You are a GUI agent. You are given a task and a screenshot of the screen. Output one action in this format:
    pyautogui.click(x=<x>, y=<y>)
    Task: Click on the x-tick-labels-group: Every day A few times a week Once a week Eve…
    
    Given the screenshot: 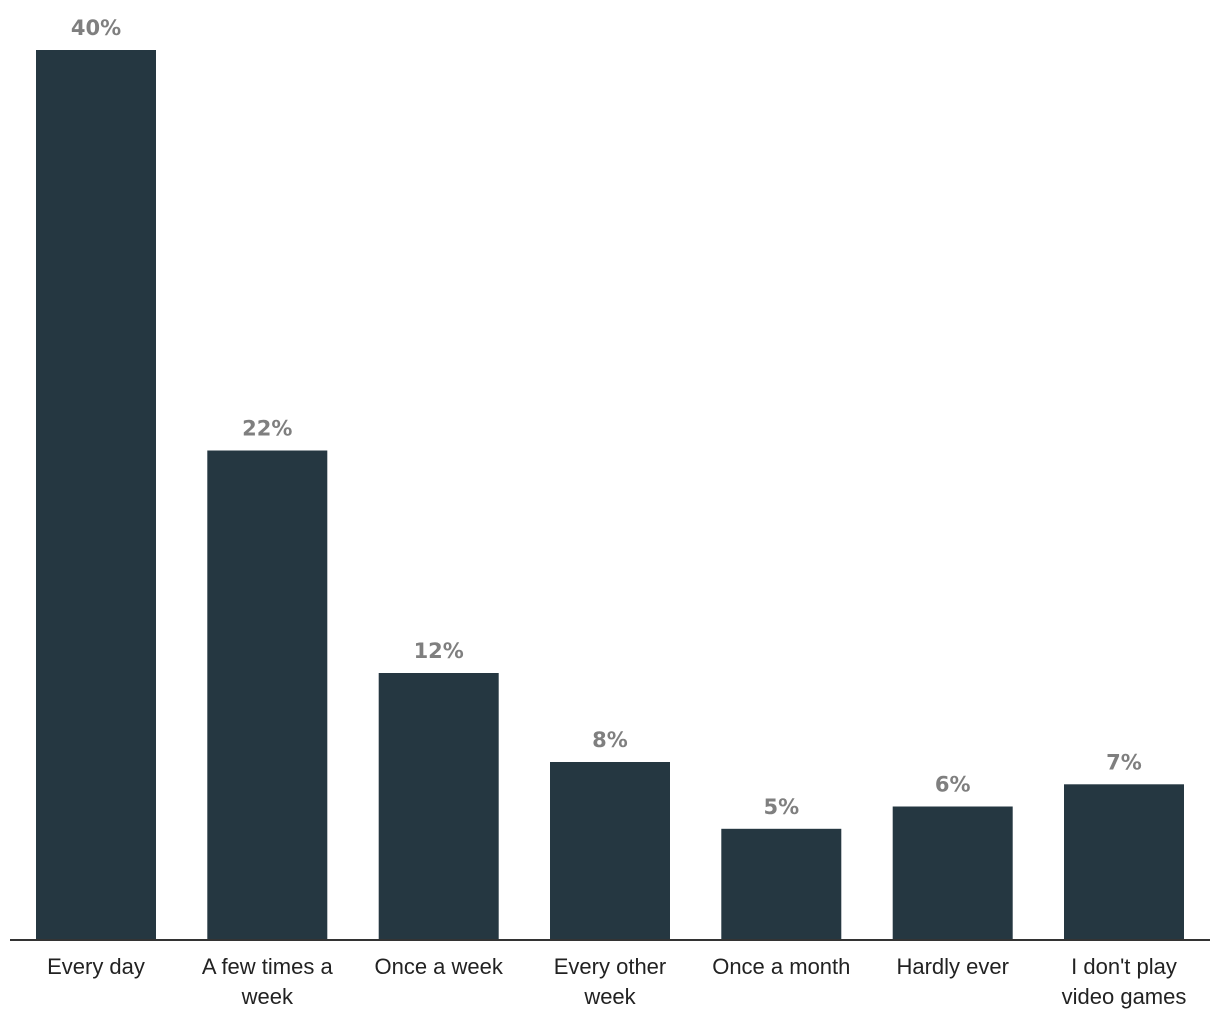 What is the action you would take?
    pyautogui.click(x=616, y=981)
    